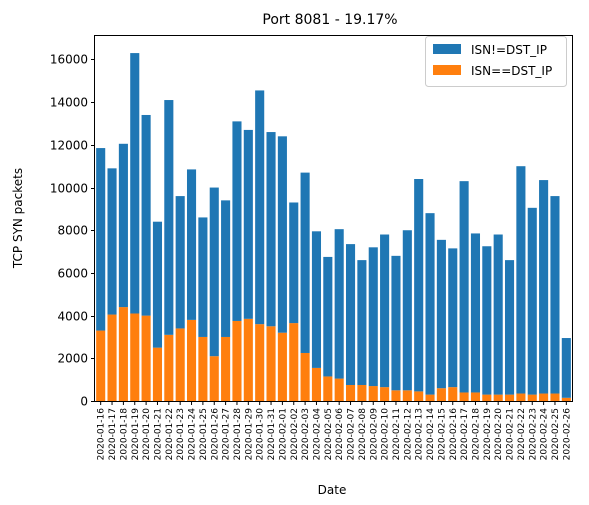  Describe the element at coordinates (72, 274) in the screenshot. I see `y-tick-label: 6000` at that location.